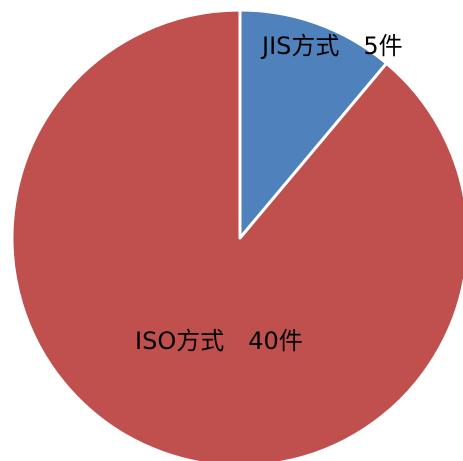 The width and height of the screenshot is (463, 461). I want to click on slice-value: 5件, so click(382, 46).